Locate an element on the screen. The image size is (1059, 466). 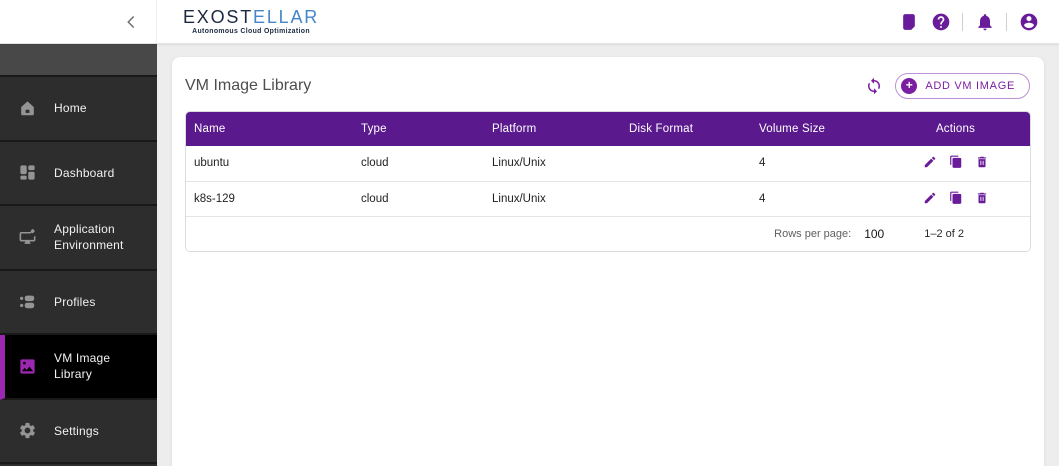
sidebar-collapse-zone is located at coordinates (78, 21).